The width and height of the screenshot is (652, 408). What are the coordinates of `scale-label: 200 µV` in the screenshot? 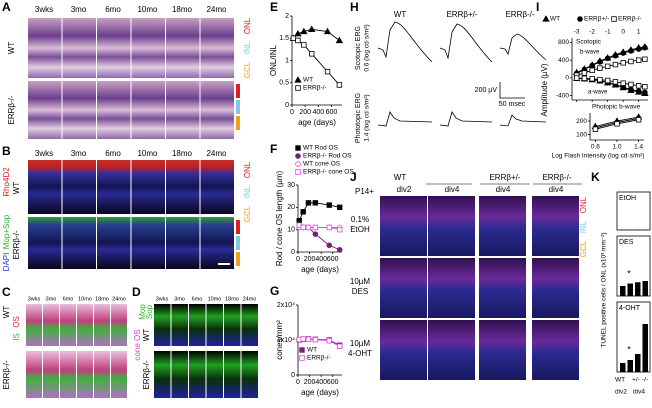 It's located at (486, 90).